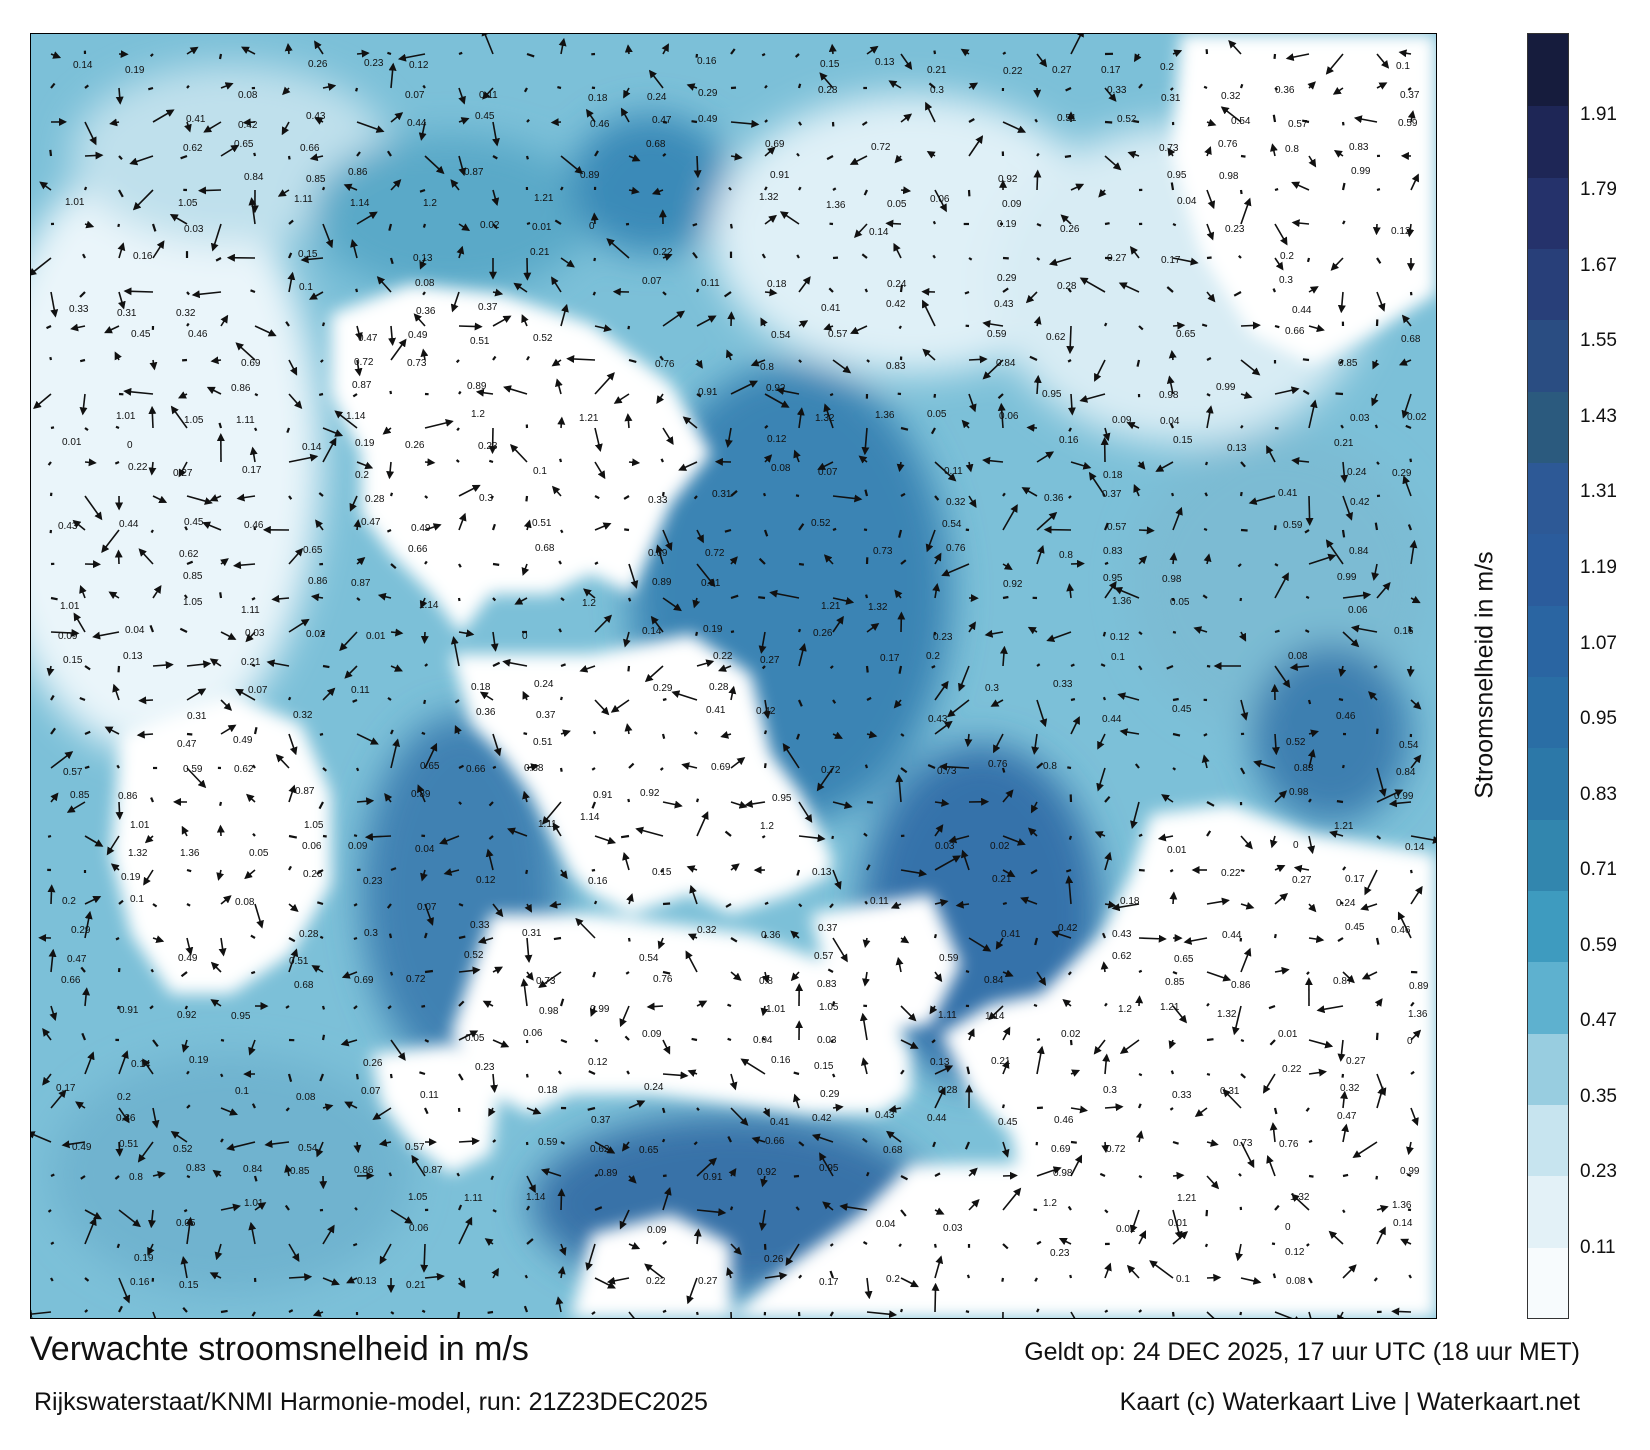 This screenshot has width=1650, height=1450. What do you see at coordinates (1012, 204) in the screenshot?
I see `speed-value-label: 0.09` at bounding box center [1012, 204].